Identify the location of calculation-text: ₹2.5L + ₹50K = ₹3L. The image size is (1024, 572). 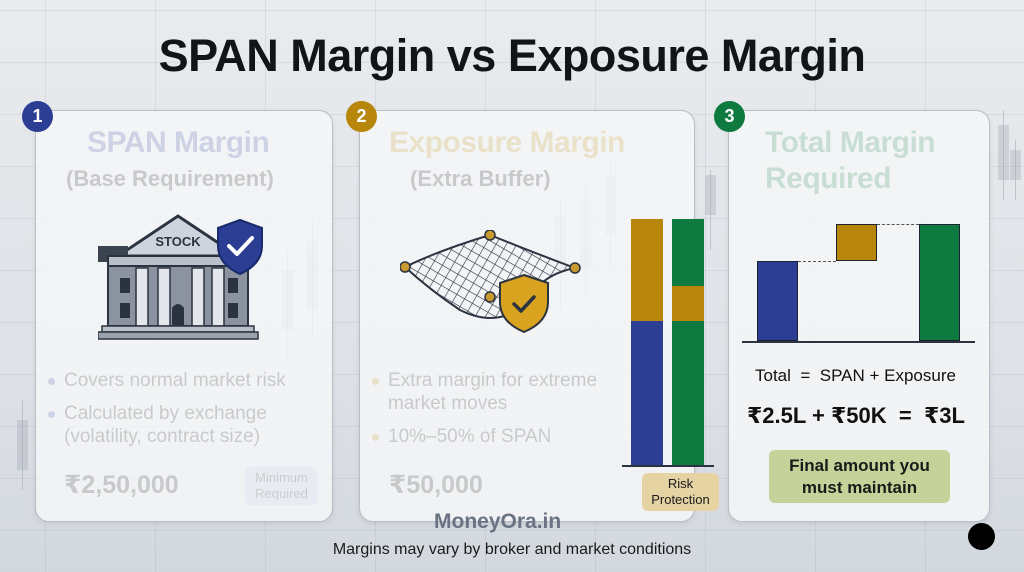
(856, 415).